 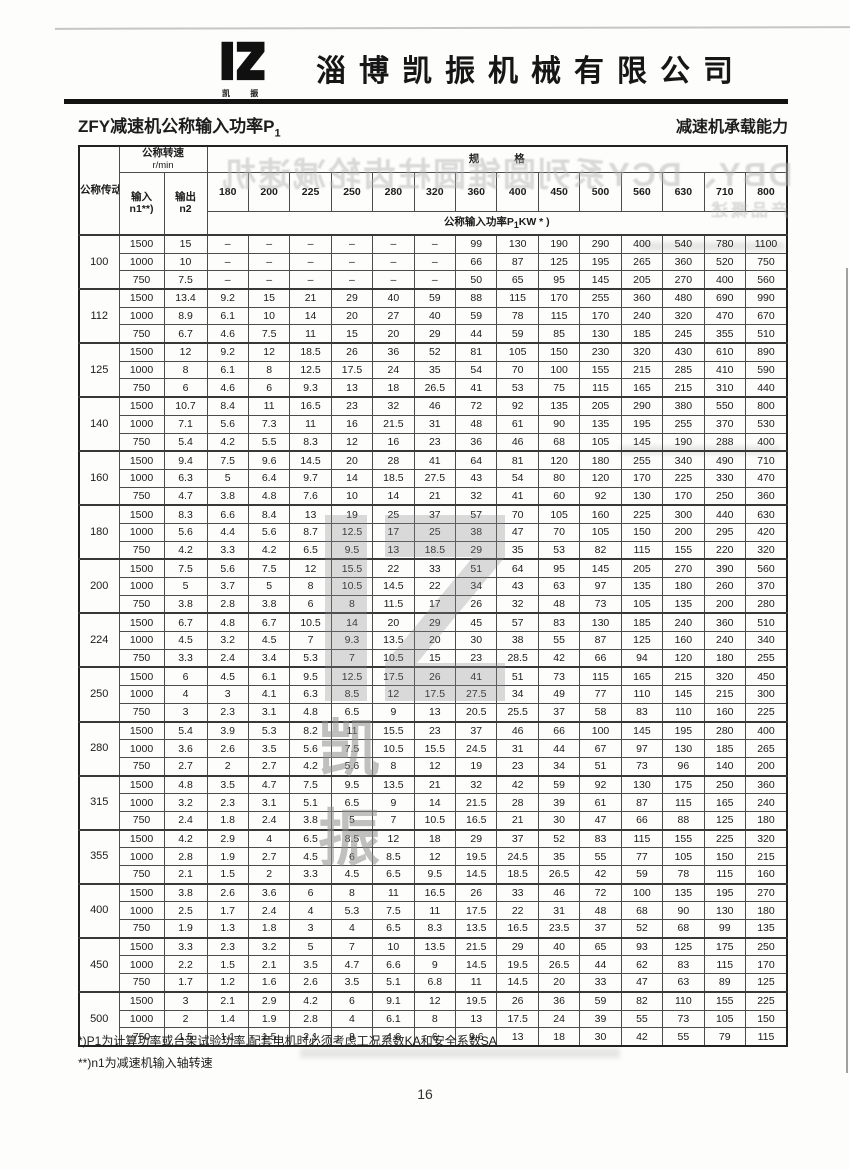 I want to click on power-value-cell: 21.5, so click(x=393, y=424).